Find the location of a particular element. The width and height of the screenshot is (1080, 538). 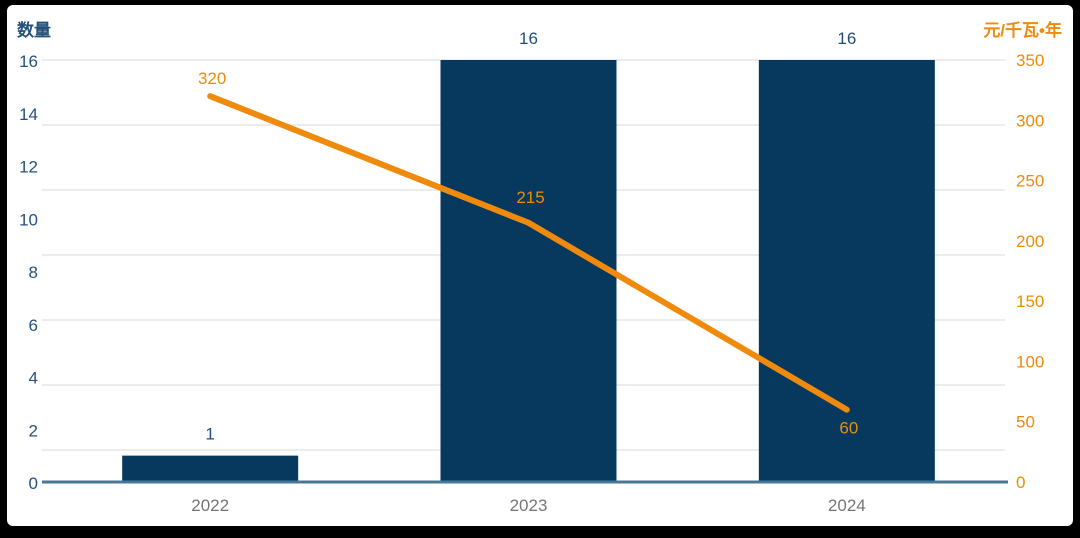

bar-value-label: 1 is located at coordinates (209, 434).